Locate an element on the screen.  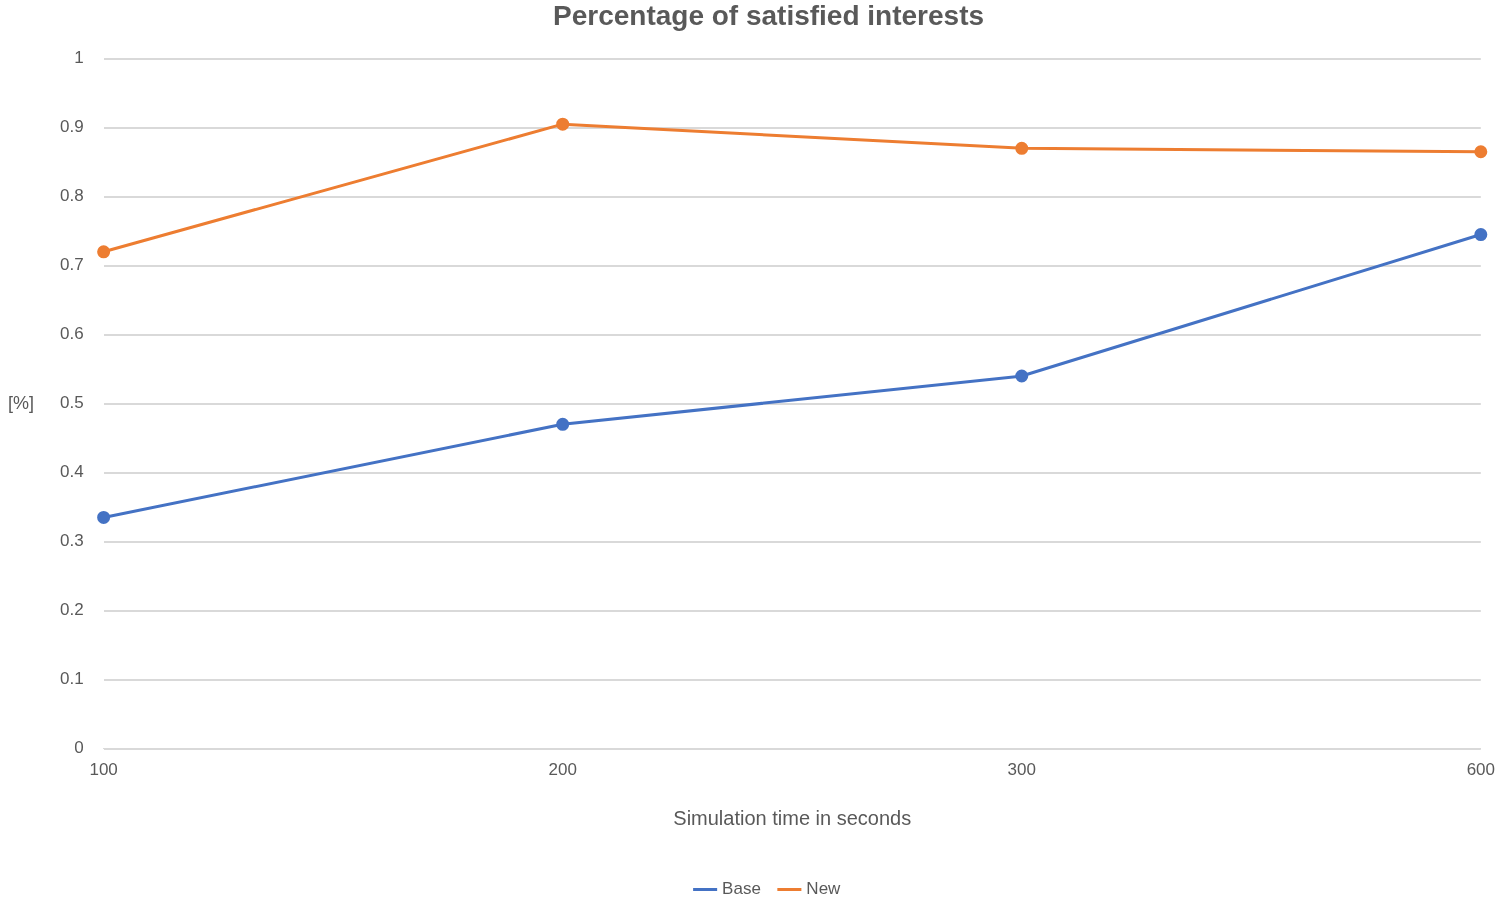
legend-label: Base is located at coordinates (741, 889).